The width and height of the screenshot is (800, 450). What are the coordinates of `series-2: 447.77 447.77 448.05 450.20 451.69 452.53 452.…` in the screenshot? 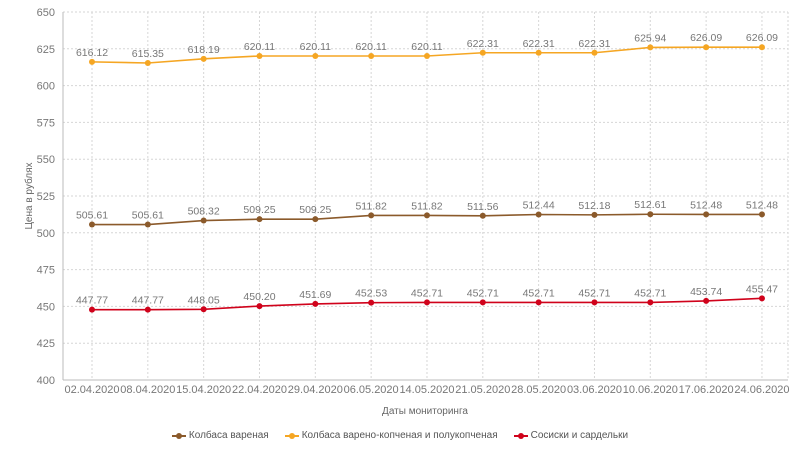 It's located at (427, 298).